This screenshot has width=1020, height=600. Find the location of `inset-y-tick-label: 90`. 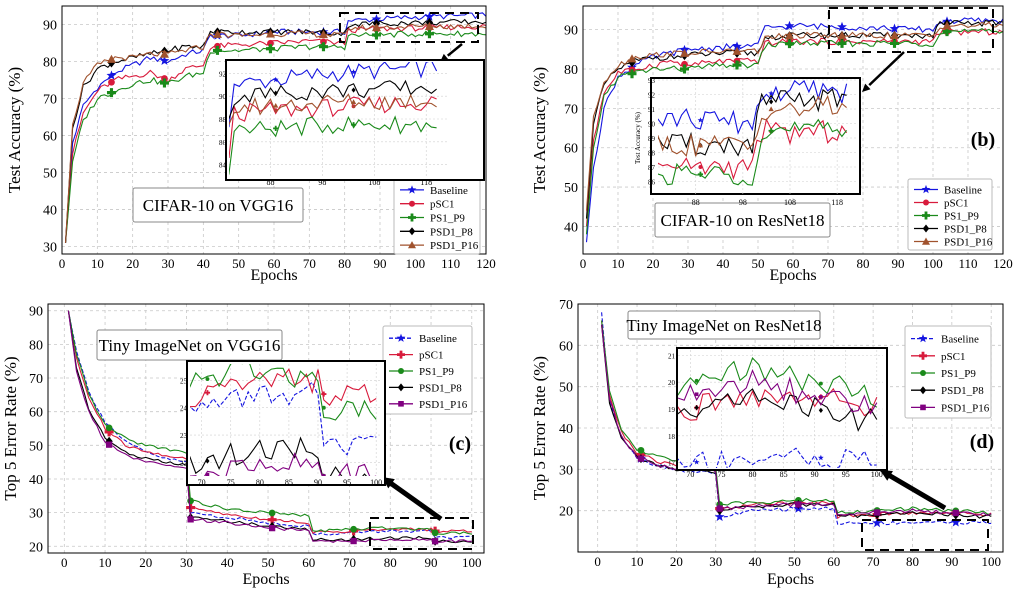

inset-y-tick-label: 90 is located at coordinates (223, 97).